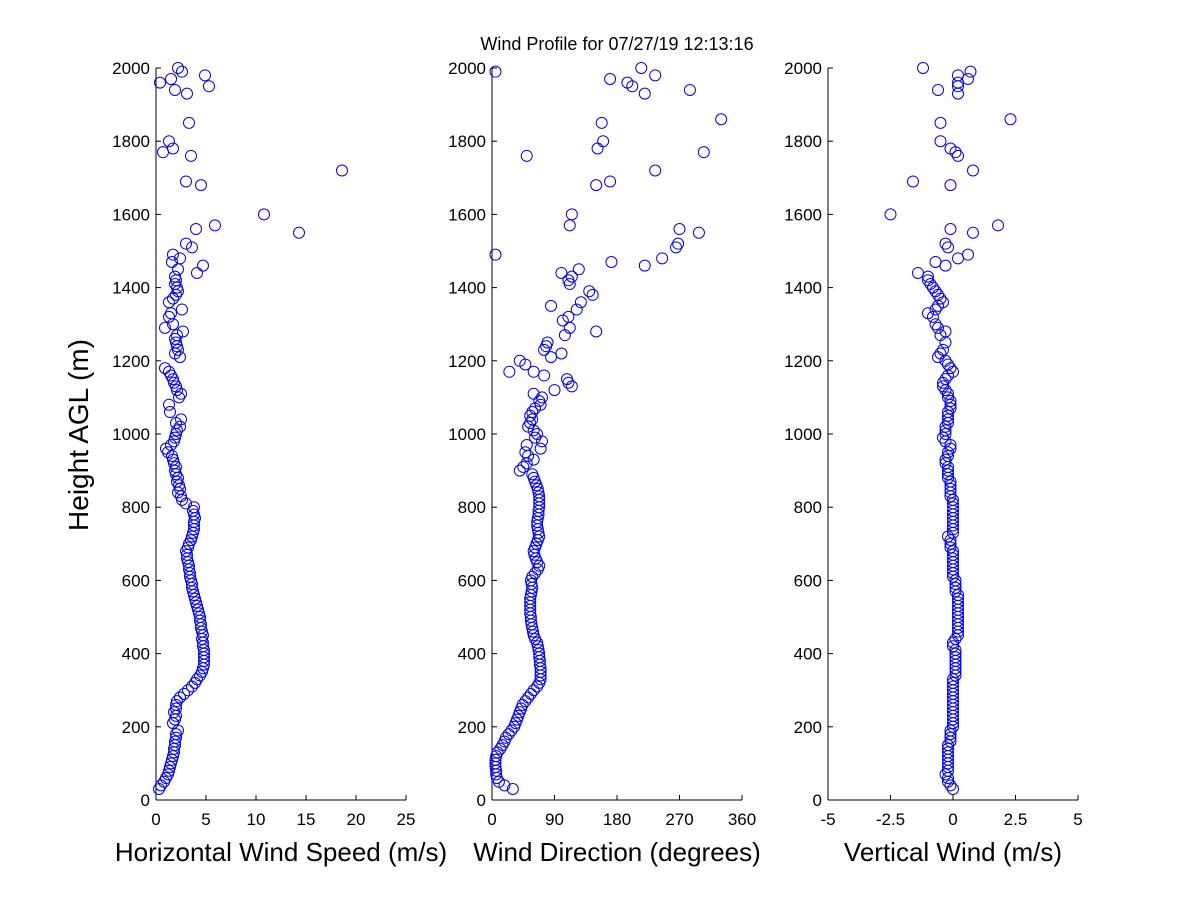  Describe the element at coordinates (554, 819) in the screenshot. I see `x-tick-label: 90` at that location.